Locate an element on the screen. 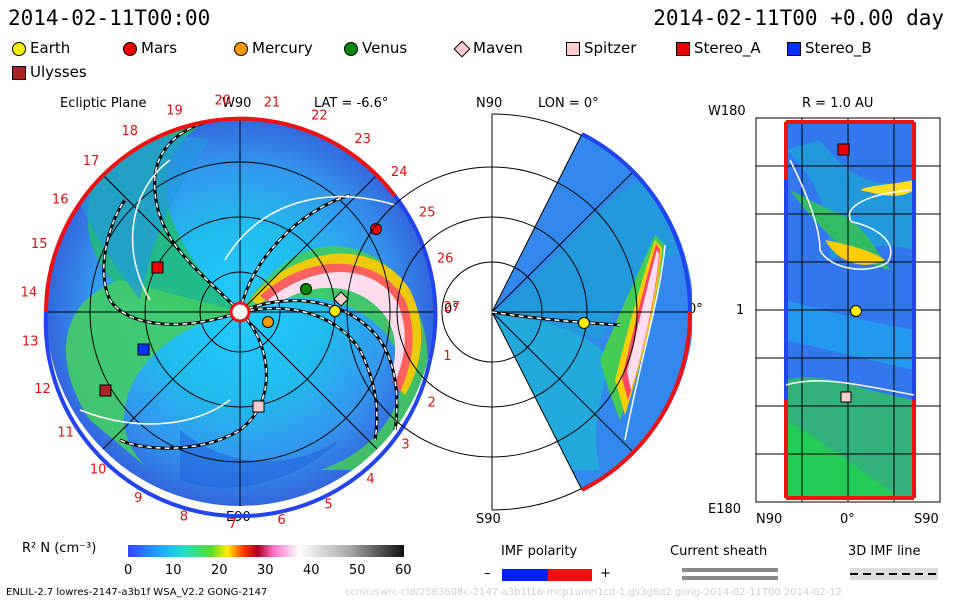 This screenshot has height=600, width=960. rotation-label: 22 is located at coordinates (319, 115).